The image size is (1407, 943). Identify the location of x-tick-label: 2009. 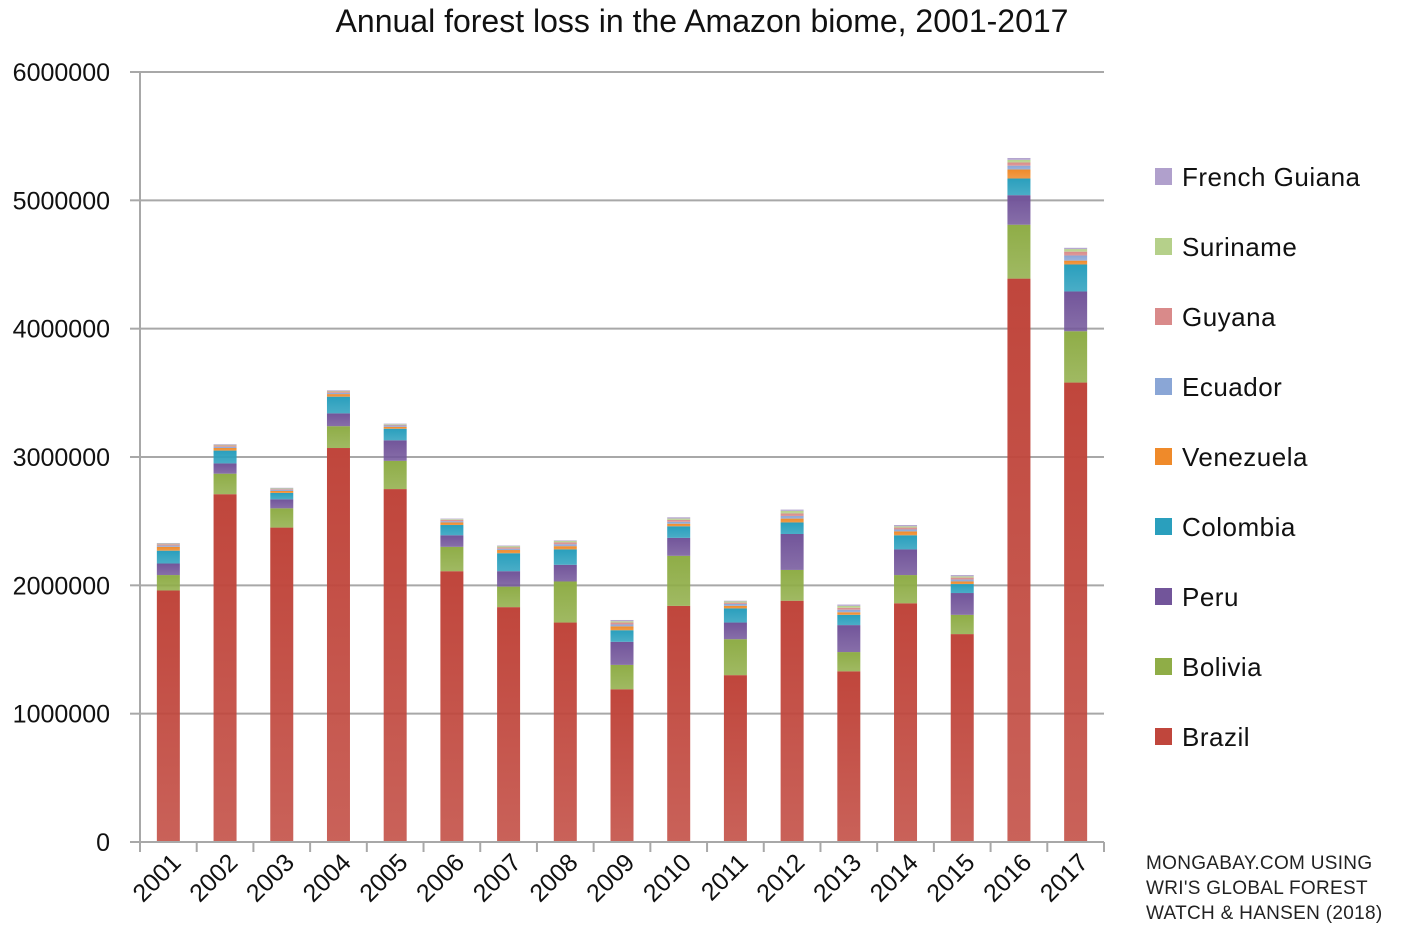
(610, 877).